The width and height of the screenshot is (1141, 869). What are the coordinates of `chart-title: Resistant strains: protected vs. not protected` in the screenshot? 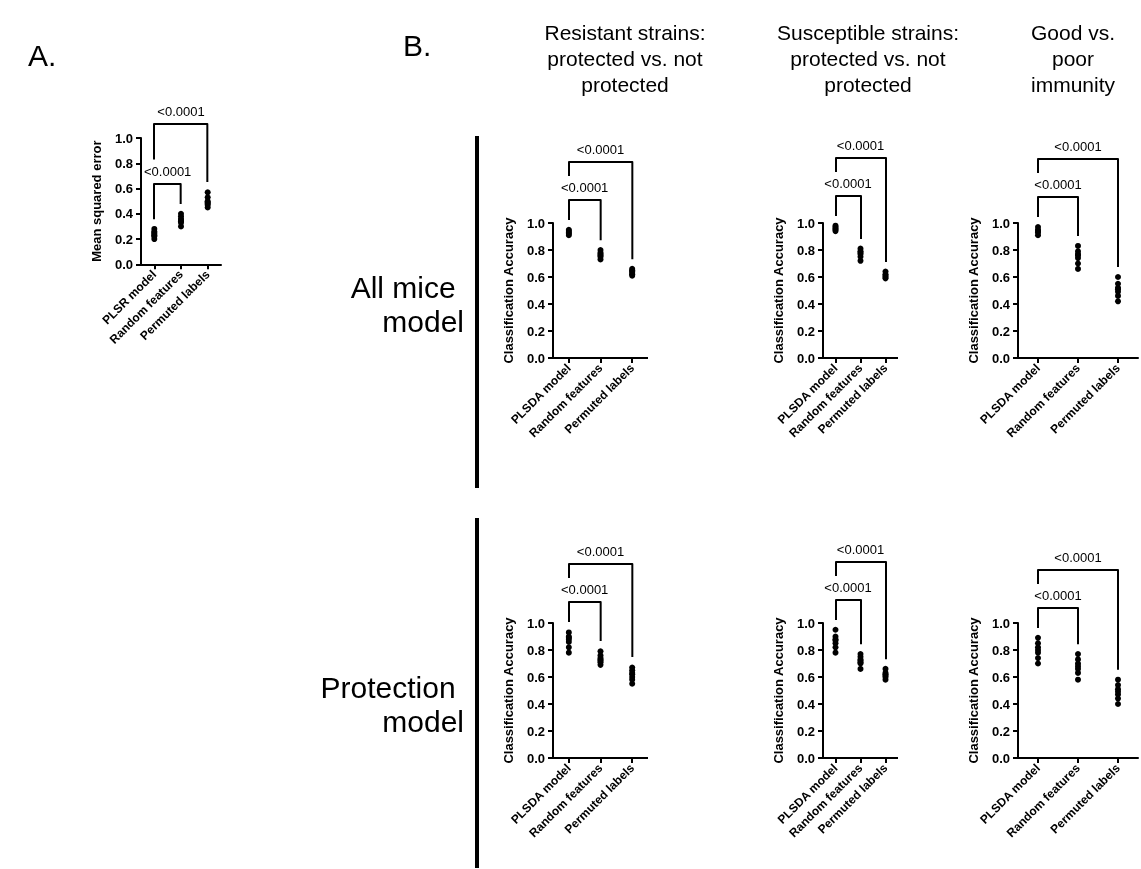 It's located at (625, 59).